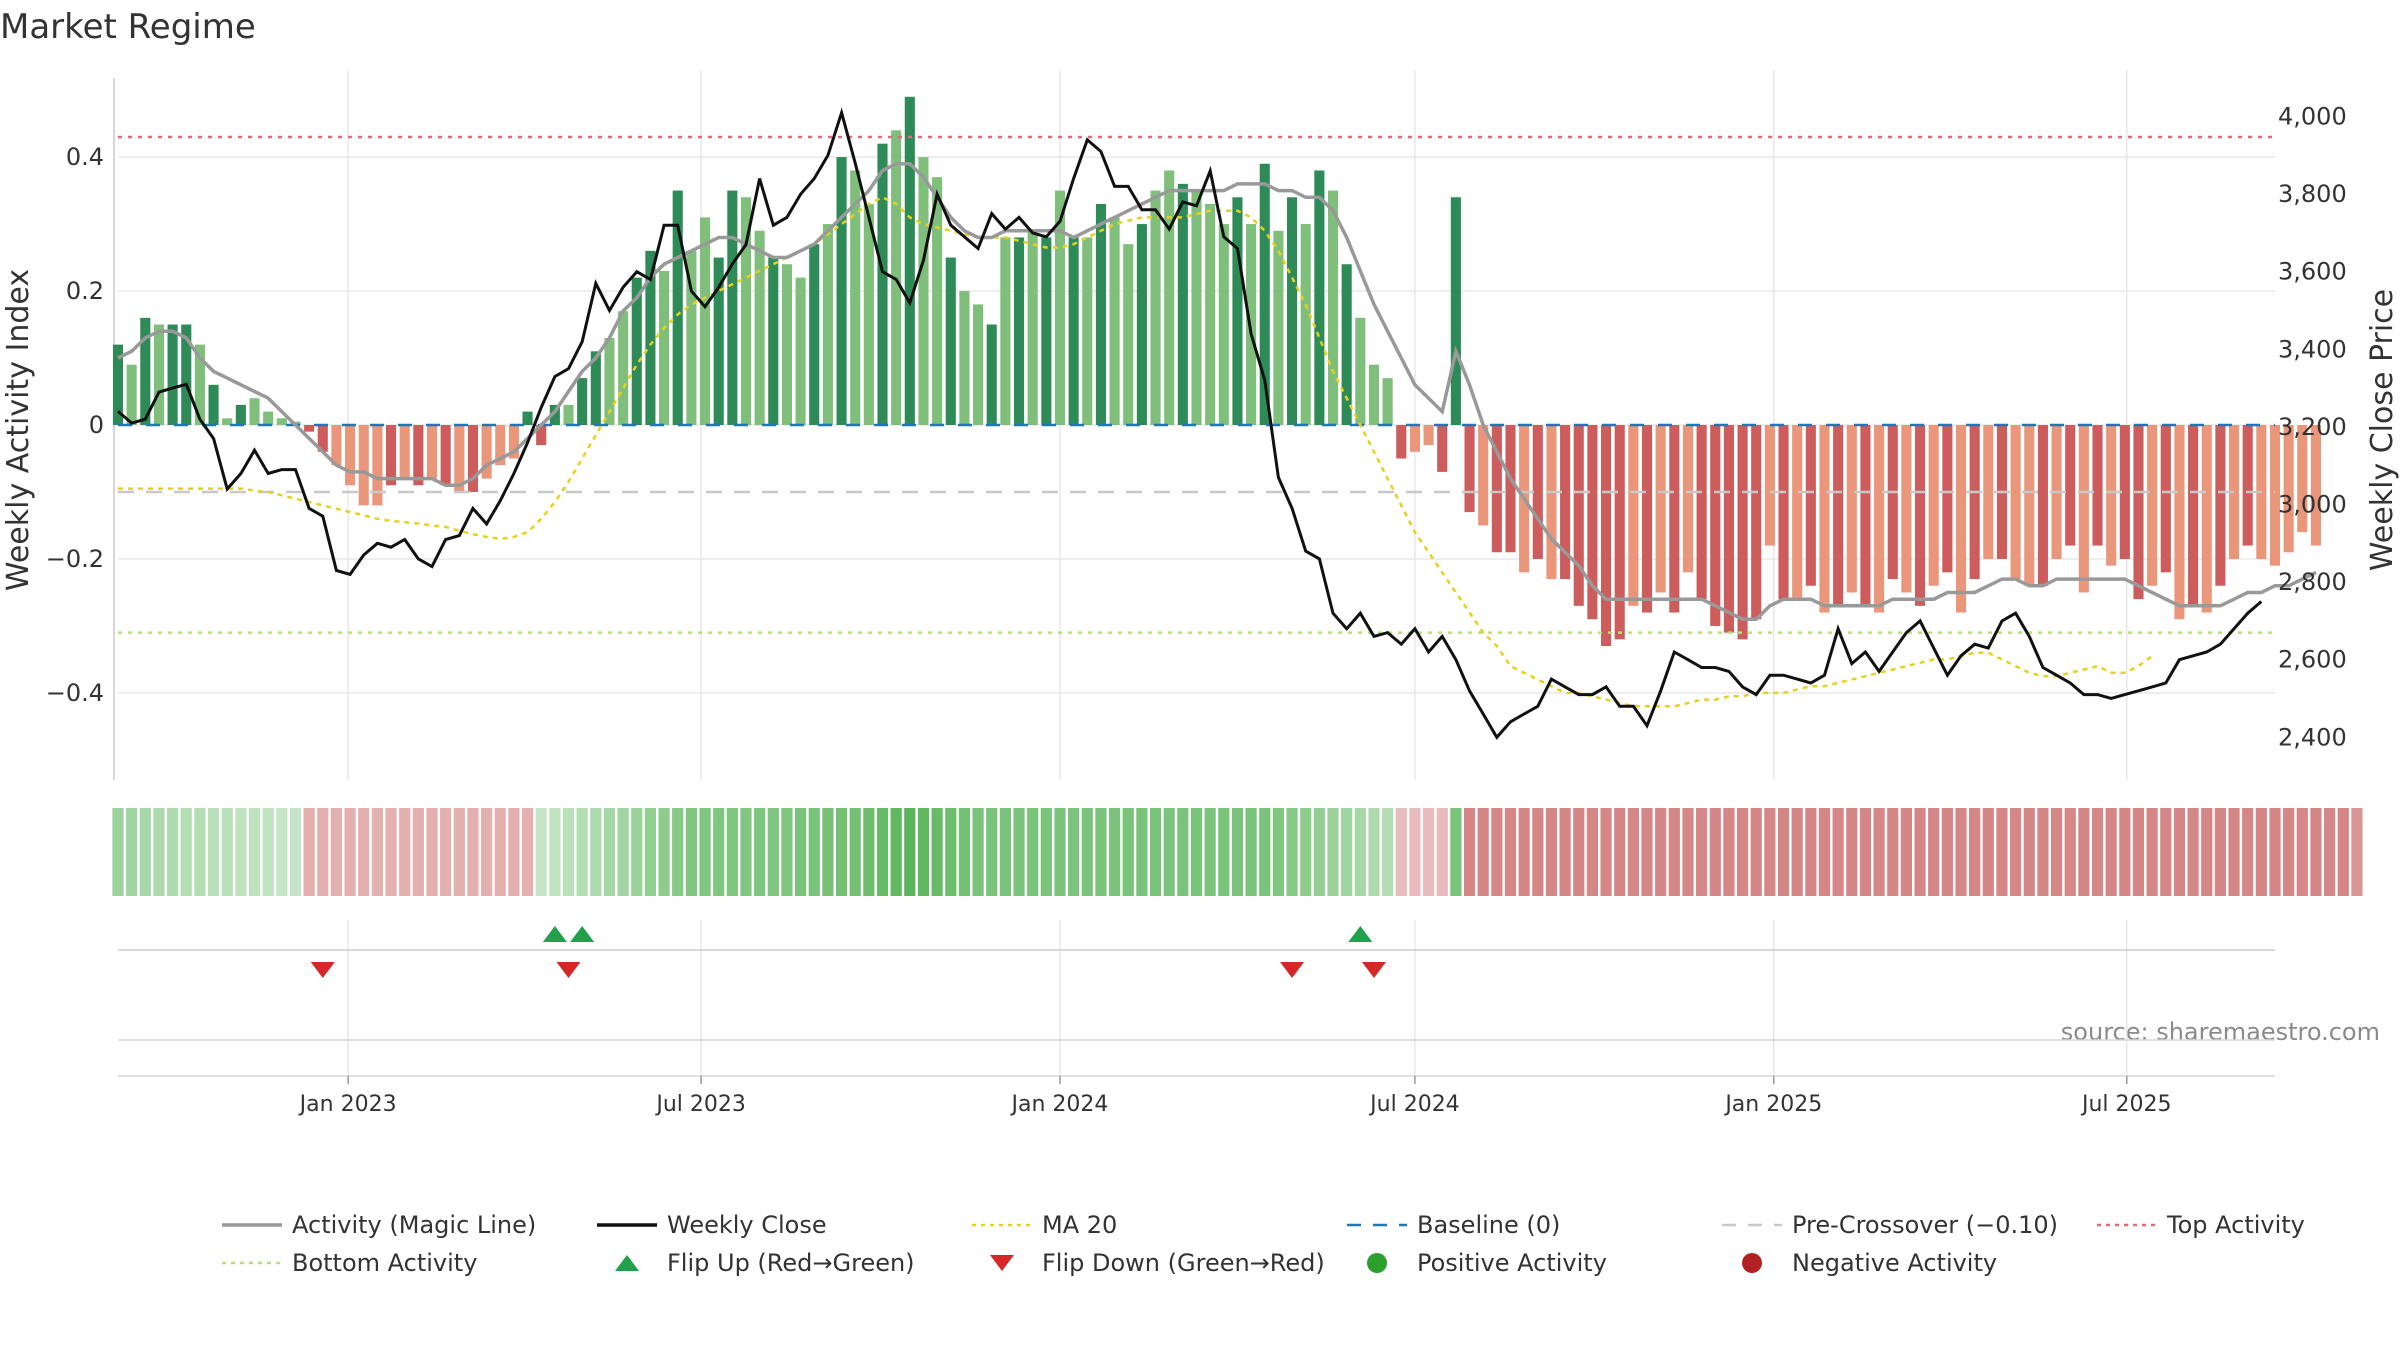  What do you see at coordinates (1377, 1263) in the screenshot?
I see `legend-swatch` at bounding box center [1377, 1263].